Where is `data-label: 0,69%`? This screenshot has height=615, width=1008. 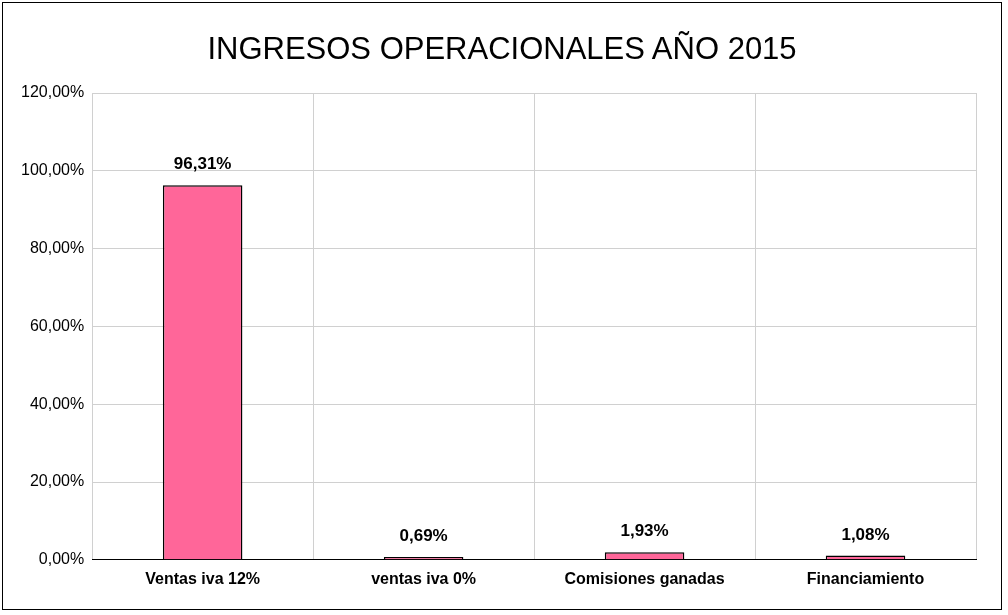 data-label: 0,69% is located at coordinates (423, 536).